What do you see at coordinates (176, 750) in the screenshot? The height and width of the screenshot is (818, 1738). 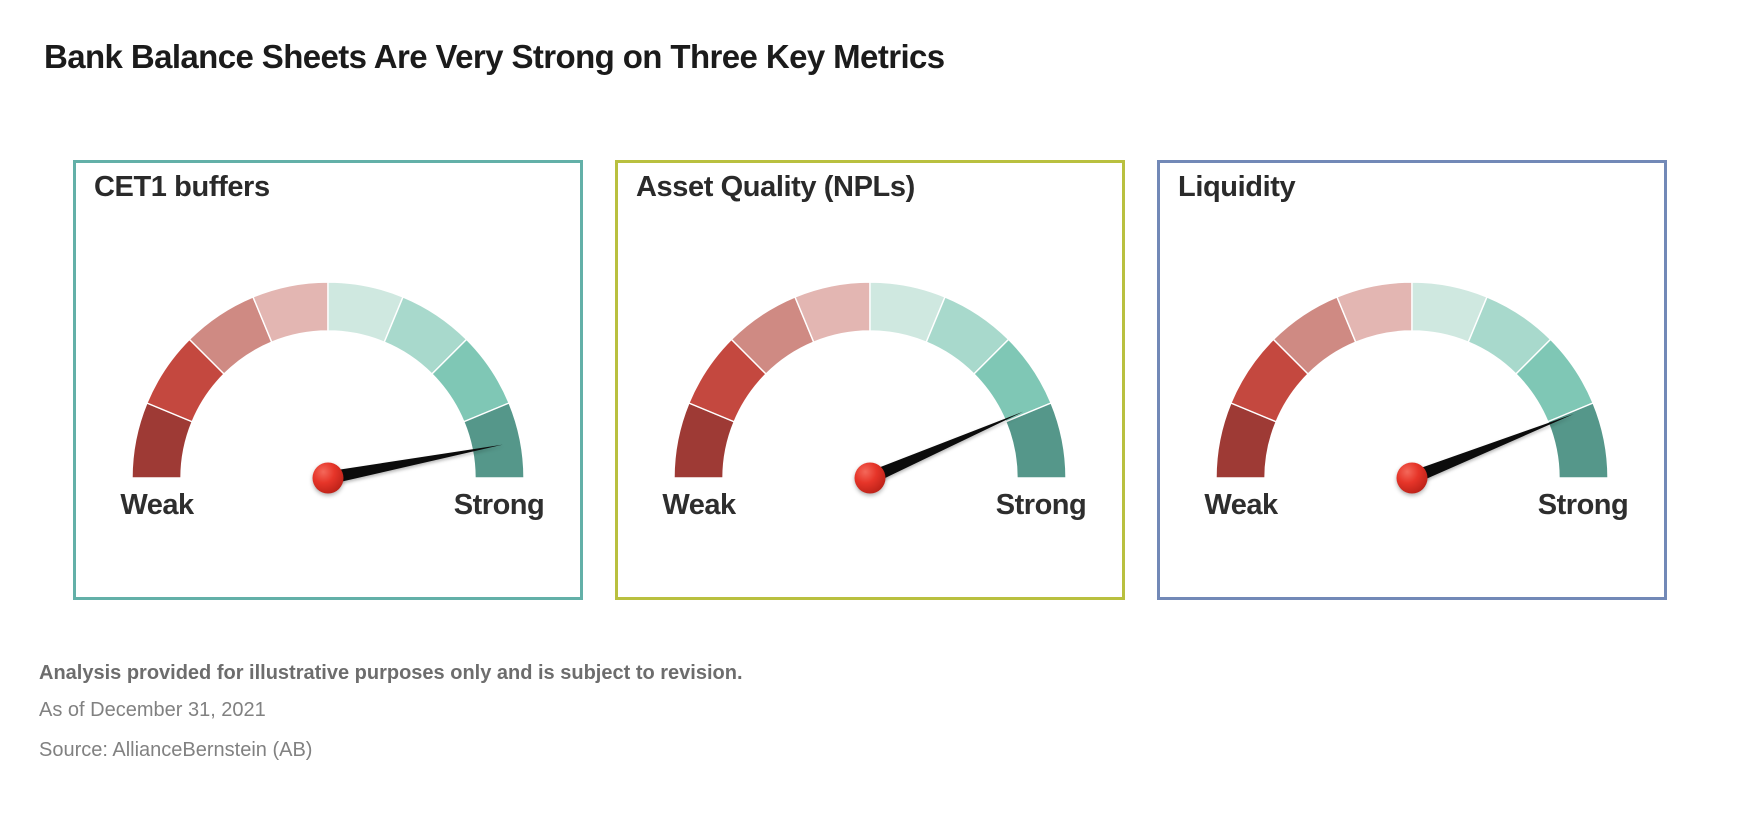 I see `source-text: Source: AllianceBernstein (AB)` at bounding box center [176, 750].